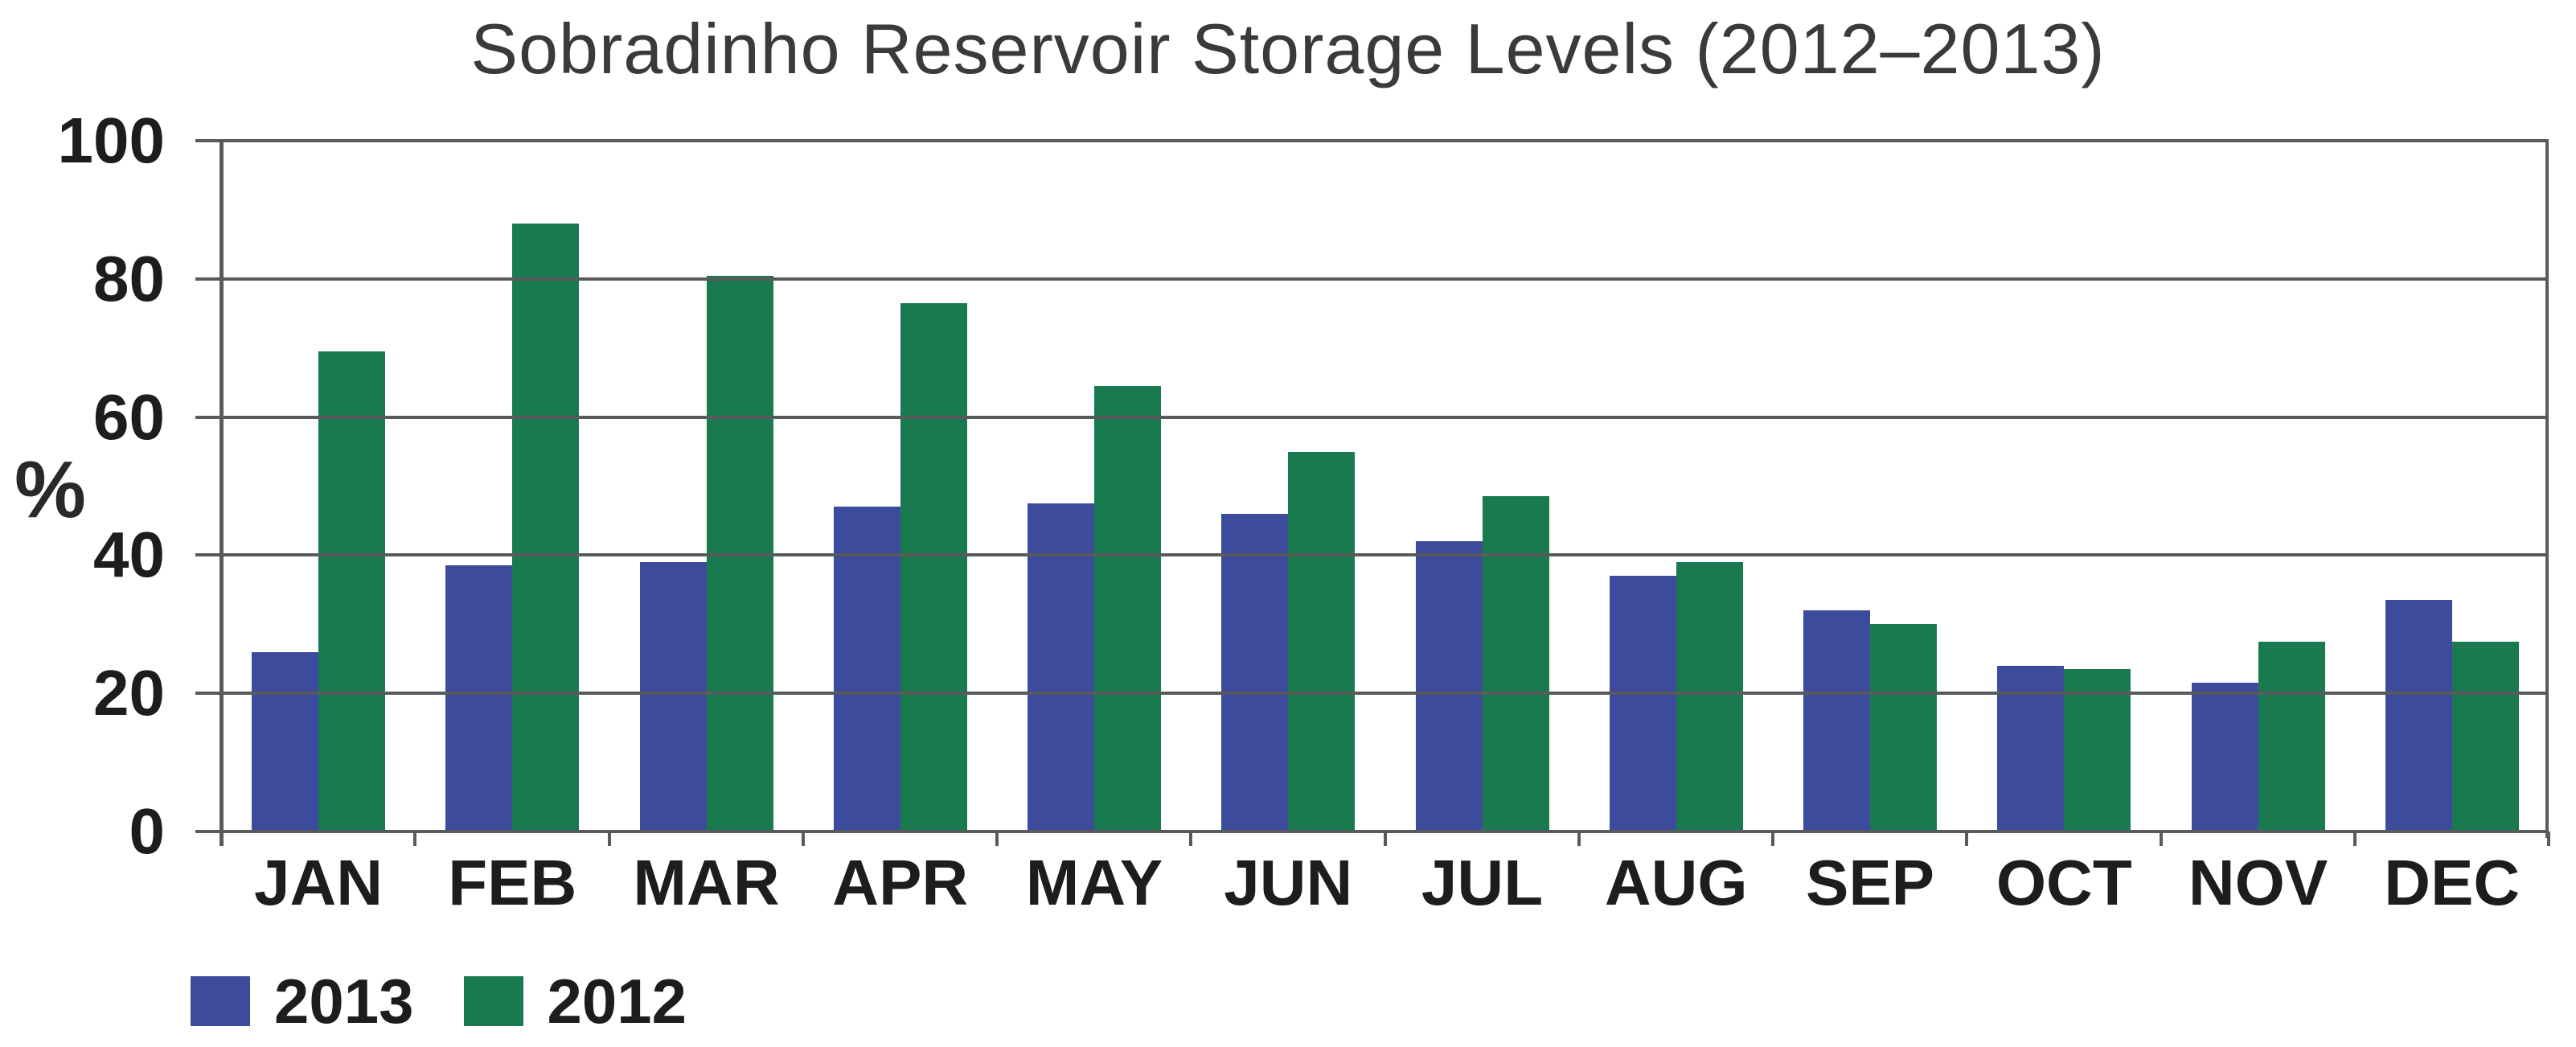 This screenshot has height=1047, width=2576. Describe the element at coordinates (222, 493) in the screenshot. I see `y-axis-line` at that location.